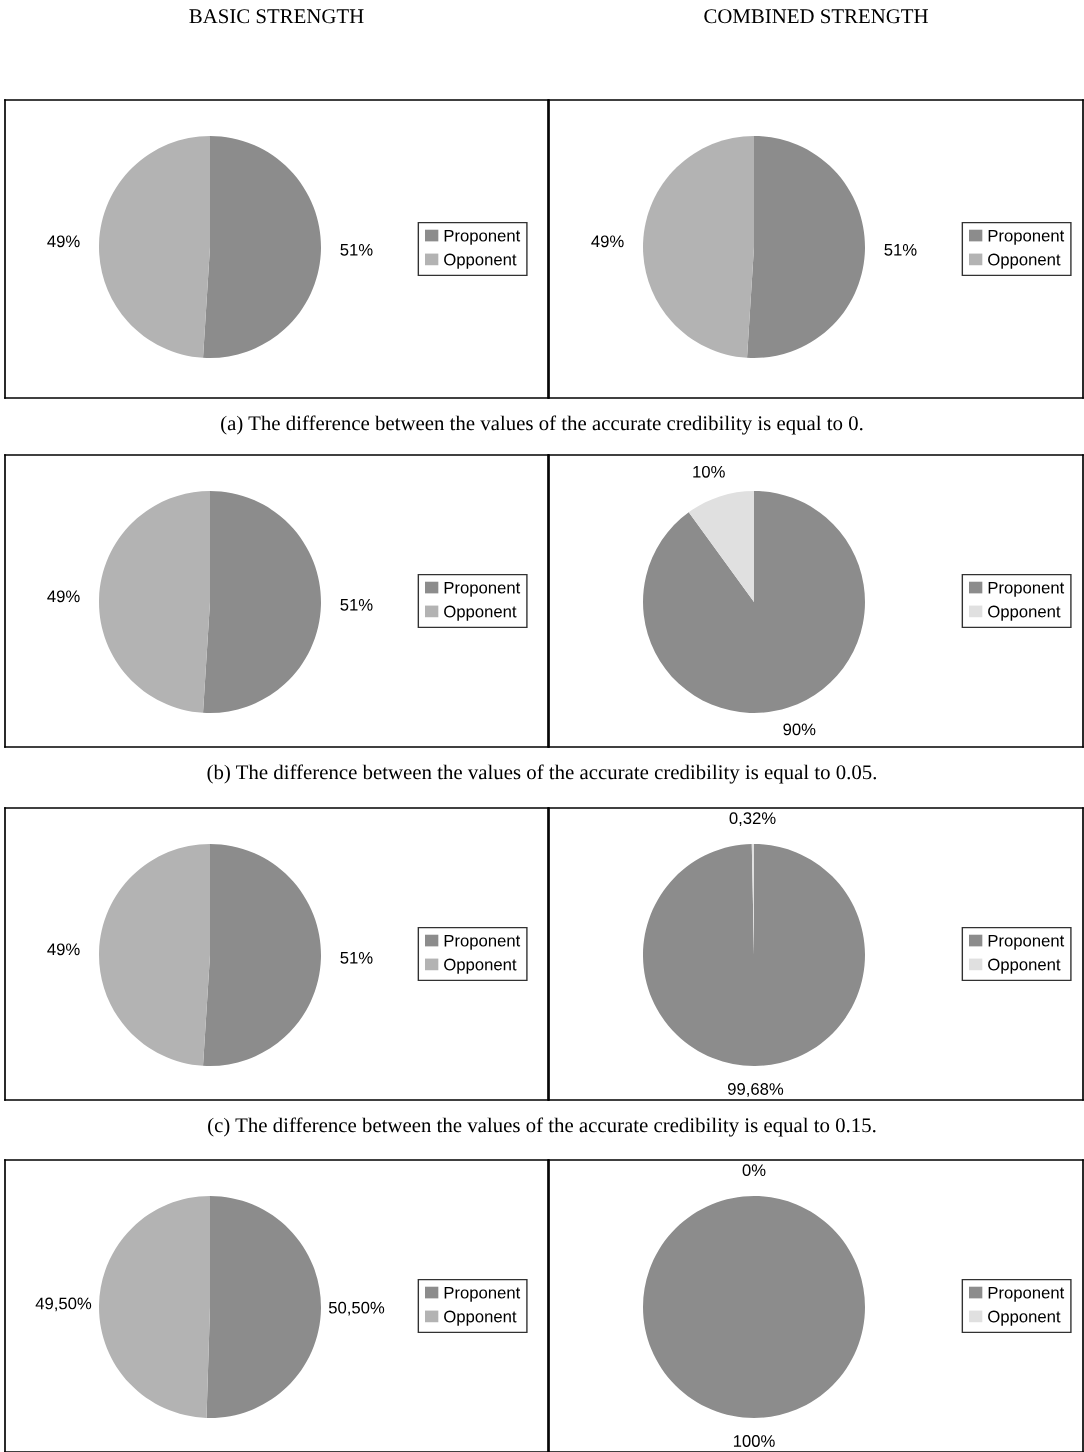 This screenshot has width=1084, height=1452. What do you see at coordinates (816, 16) in the screenshot?
I see `chart-title: COMBINED STRENGTH` at bounding box center [816, 16].